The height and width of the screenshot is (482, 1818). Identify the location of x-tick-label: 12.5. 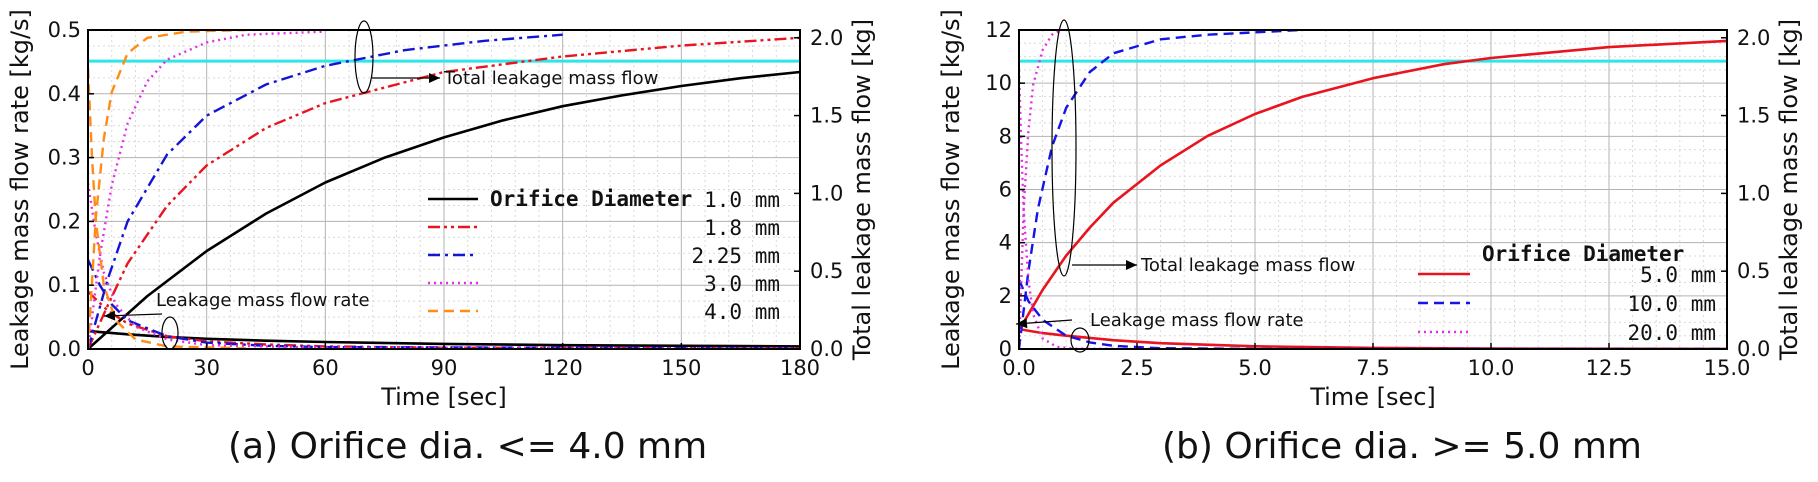
(1609, 368).